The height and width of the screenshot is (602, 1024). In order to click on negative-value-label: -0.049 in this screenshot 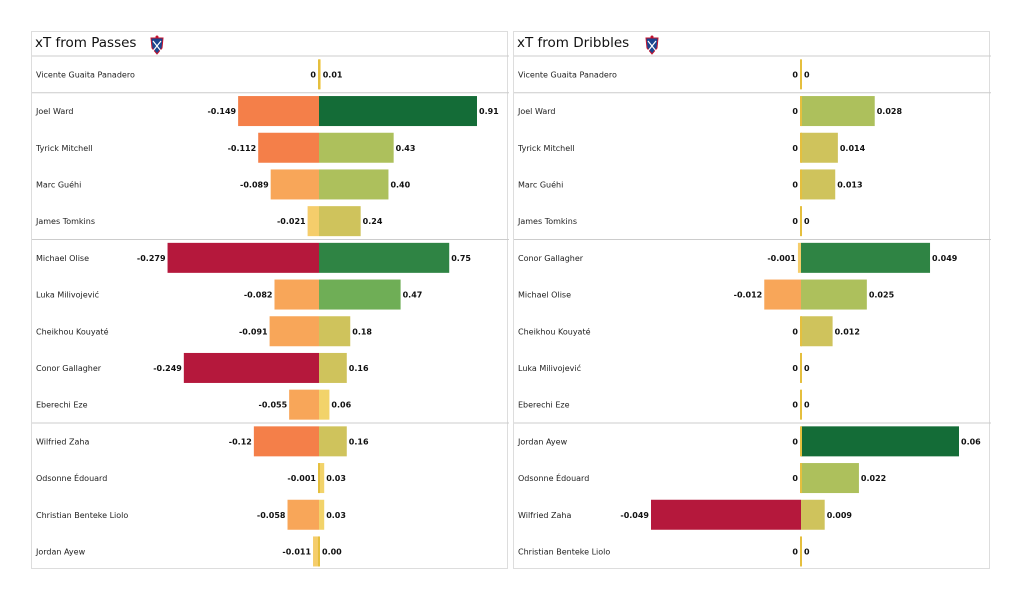, I will do `click(634, 515)`.